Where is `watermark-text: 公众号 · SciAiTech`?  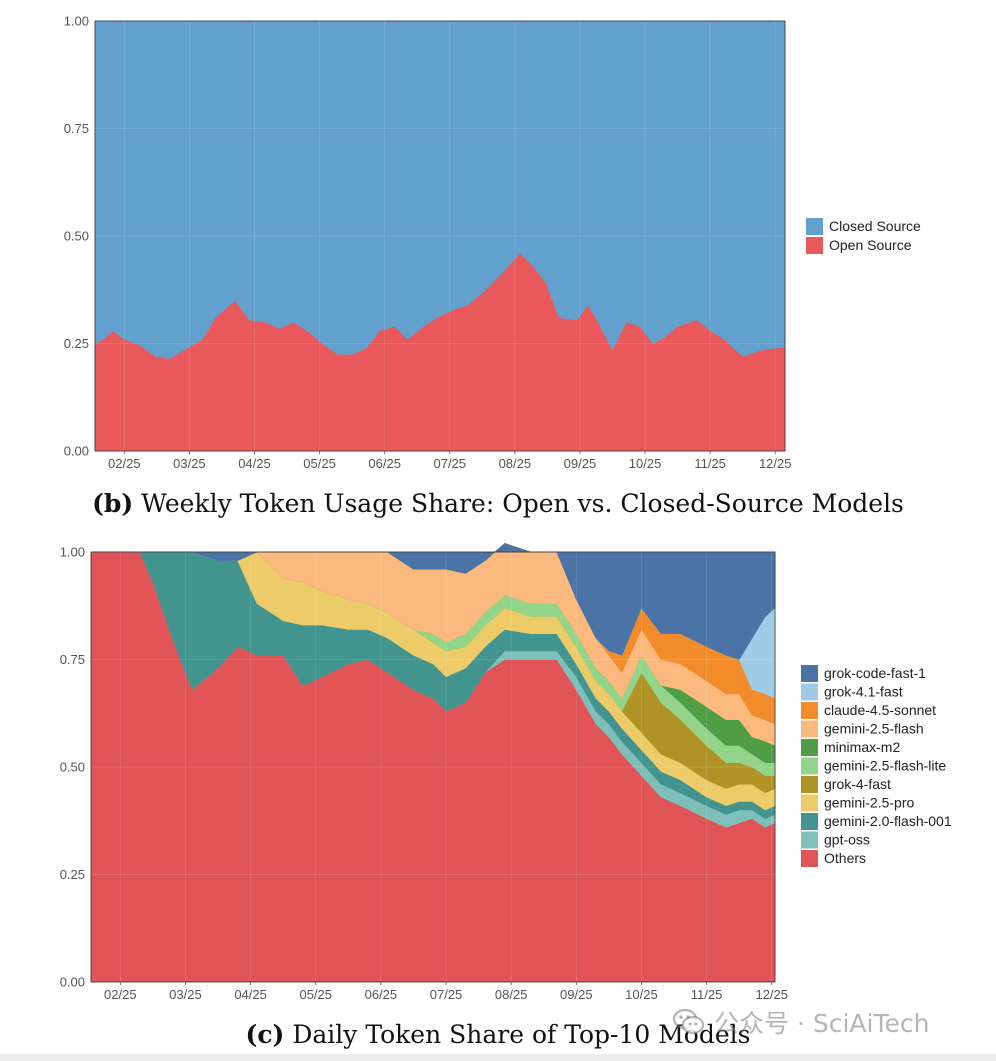 watermark-text: 公众号 · SciAiTech is located at coordinates (822, 1023).